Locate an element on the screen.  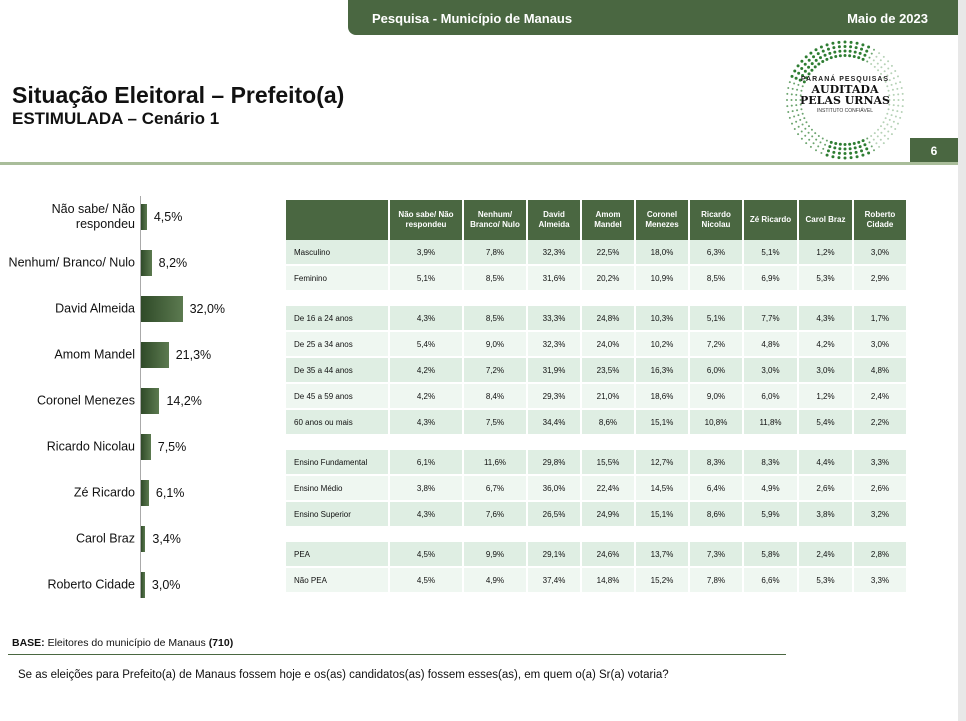
table-cell: 22,5% is located at coordinates (608, 253).